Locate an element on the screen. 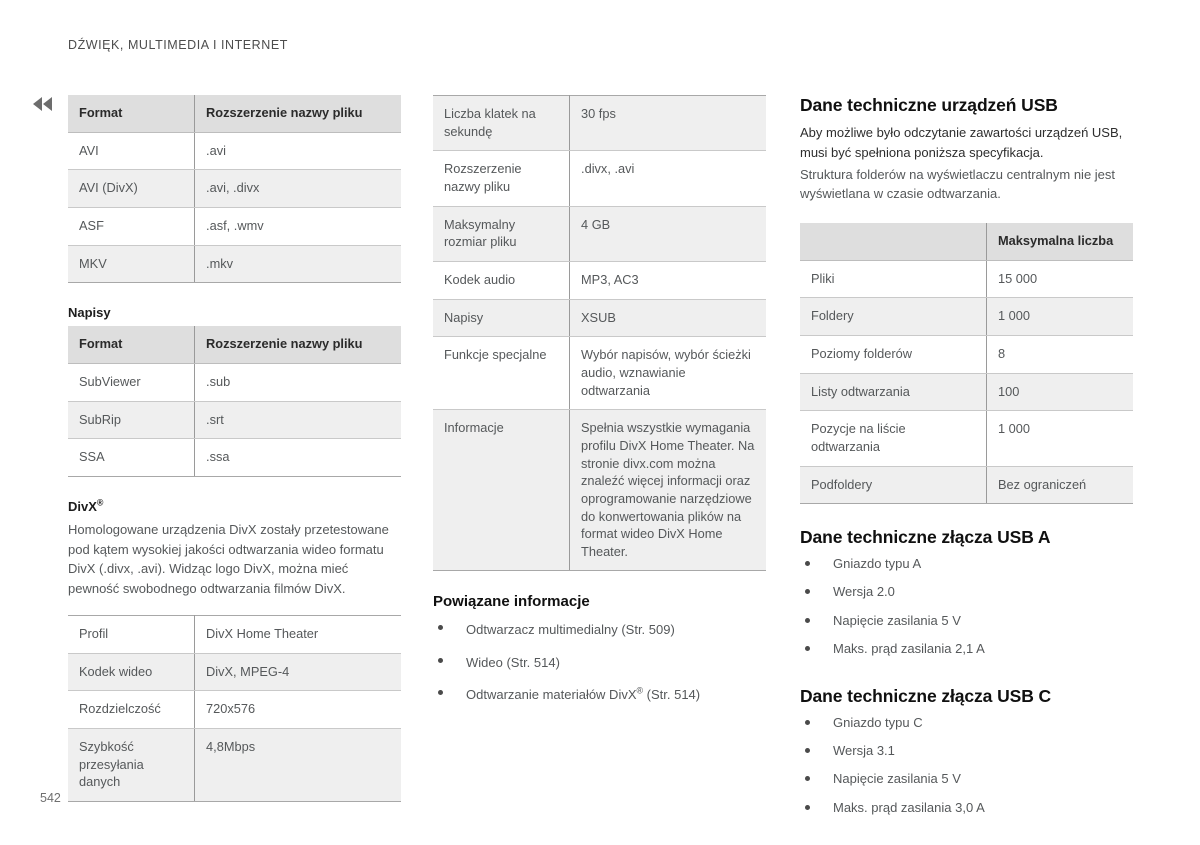 This screenshot has height=845, width=1200. list-item: Odtwarzanie materiałów DivX® (Str. 514) is located at coordinates (599, 695).